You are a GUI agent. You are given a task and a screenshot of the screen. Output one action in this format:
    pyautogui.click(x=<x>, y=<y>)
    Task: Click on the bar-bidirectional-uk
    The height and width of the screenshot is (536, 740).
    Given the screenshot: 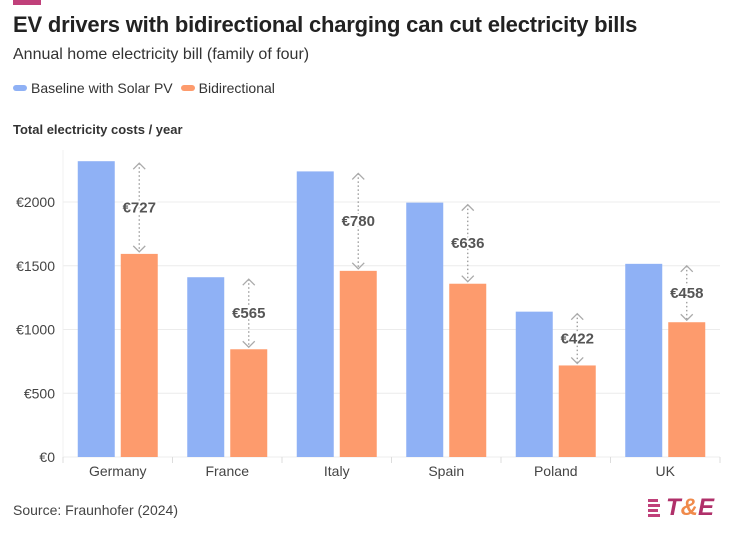 What is the action you would take?
    pyautogui.click(x=687, y=389)
    